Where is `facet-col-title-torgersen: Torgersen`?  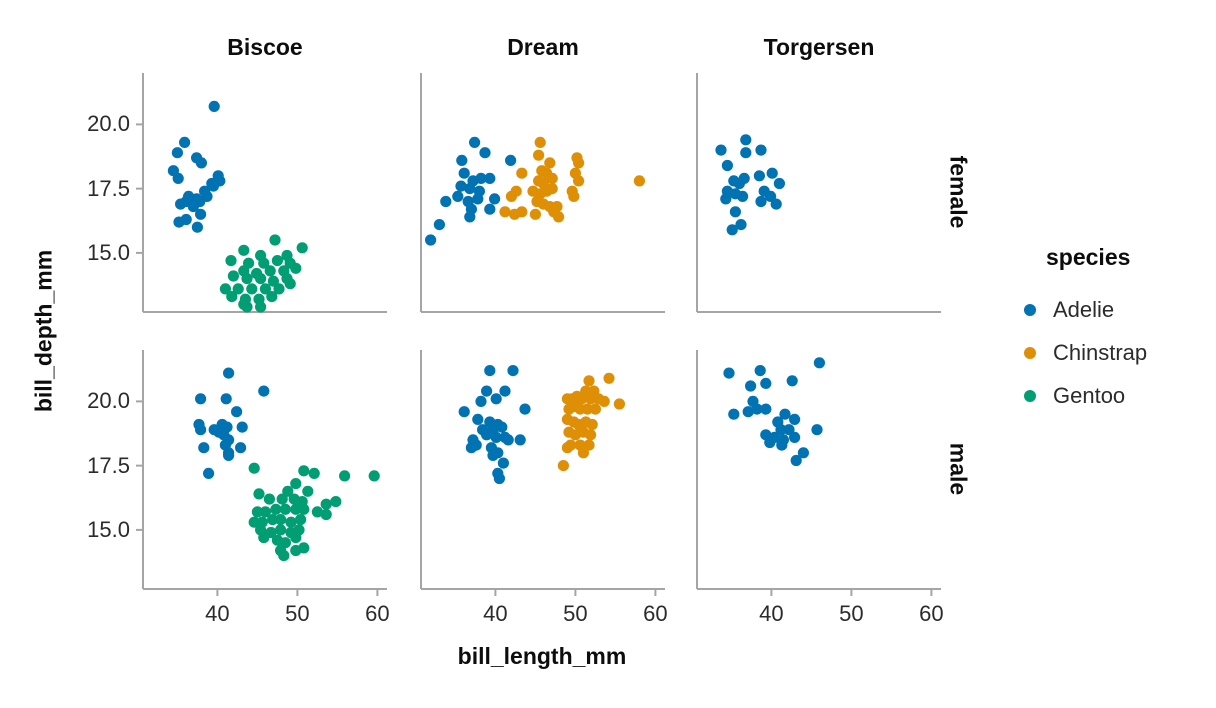 facet-col-title-torgersen: Torgersen is located at coordinates (819, 47).